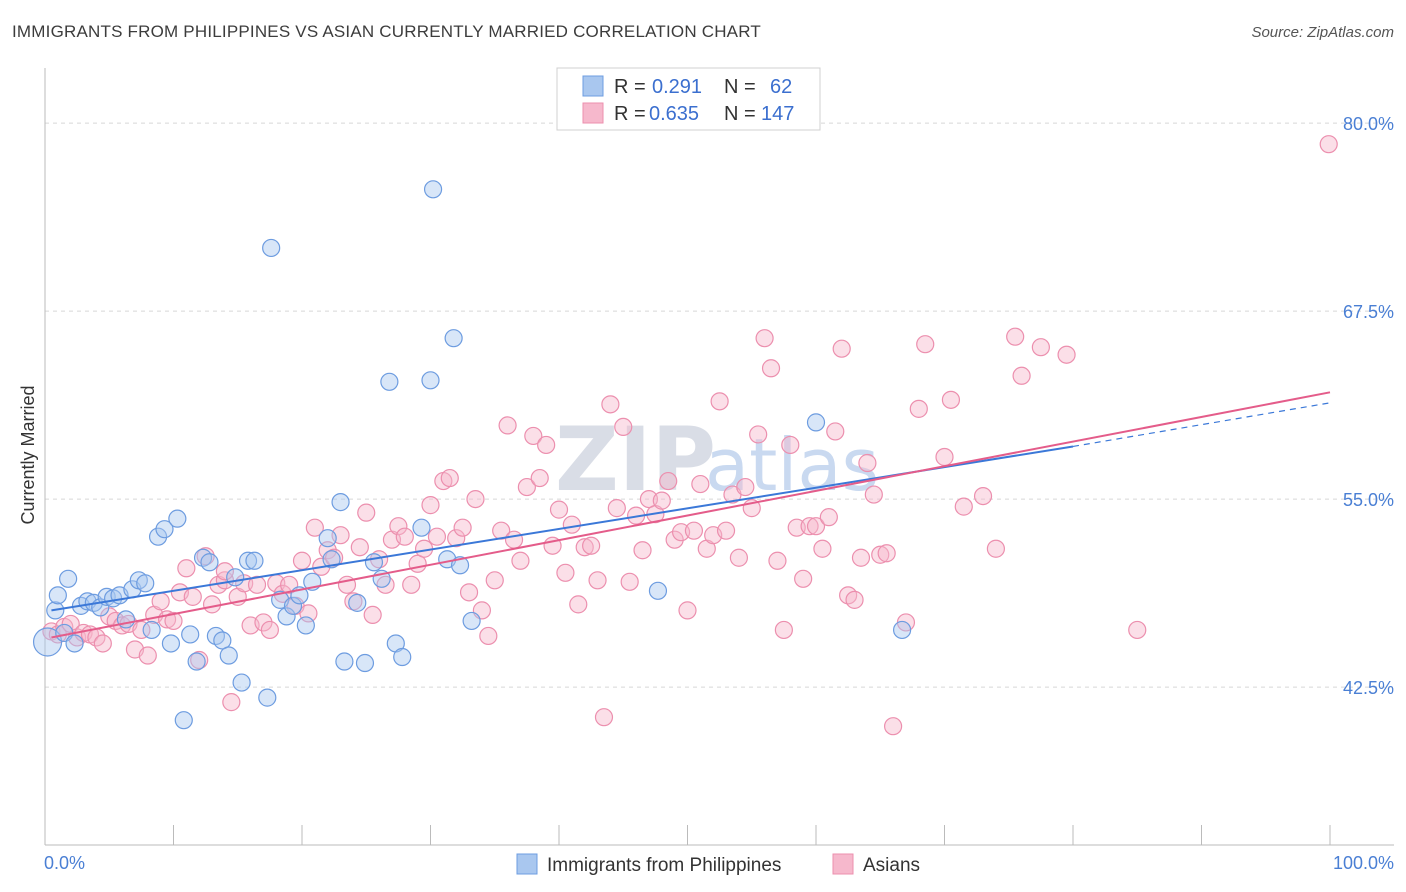 The image size is (1406, 892). I want to click on legend-n-label-2: N =, so click(740, 114).